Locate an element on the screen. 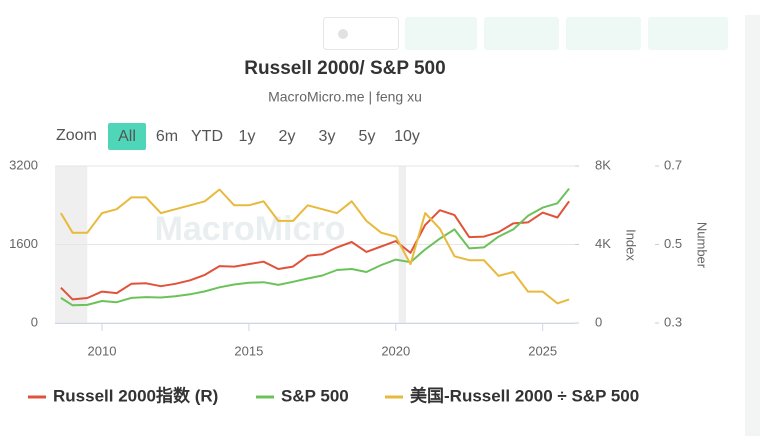 The height and width of the screenshot is (441, 760). zoom-button: 6m is located at coordinates (167, 136).